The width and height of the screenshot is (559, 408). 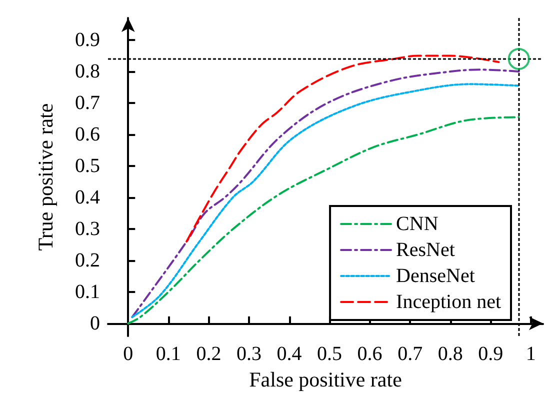 I want to click on y-tick-label: 0.2, so click(x=87, y=260).